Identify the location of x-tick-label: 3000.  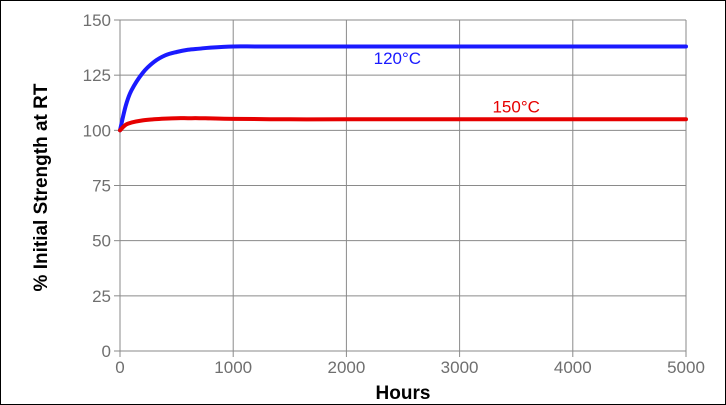
(460, 367).